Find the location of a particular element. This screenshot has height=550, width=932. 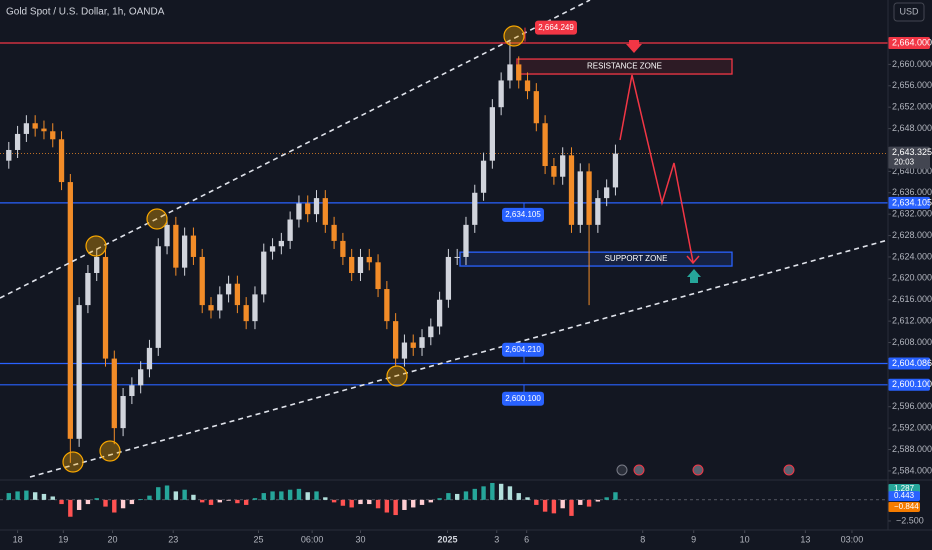

x-tick-label: 06:00 is located at coordinates (312, 539).